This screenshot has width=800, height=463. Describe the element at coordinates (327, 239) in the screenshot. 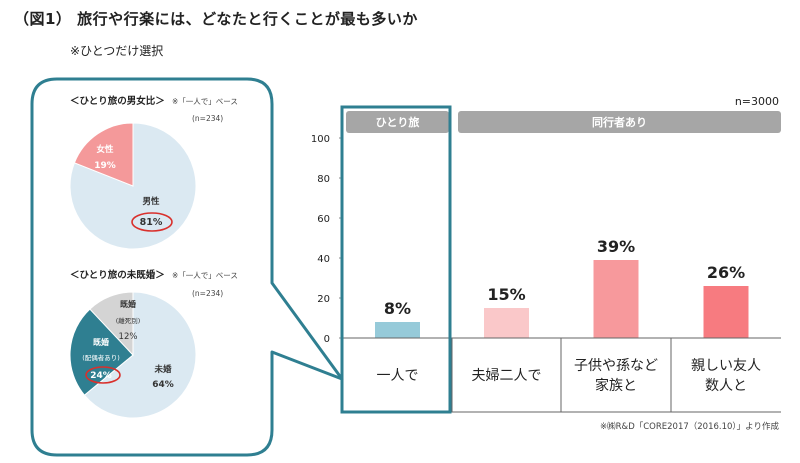

I see `y-axis: 0 20 40 60 80 100` at that location.